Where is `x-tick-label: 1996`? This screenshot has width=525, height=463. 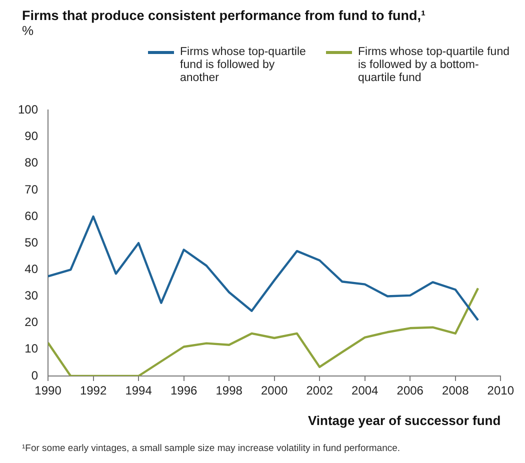 x-tick-label: 1996 is located at coordinates (184, 391).